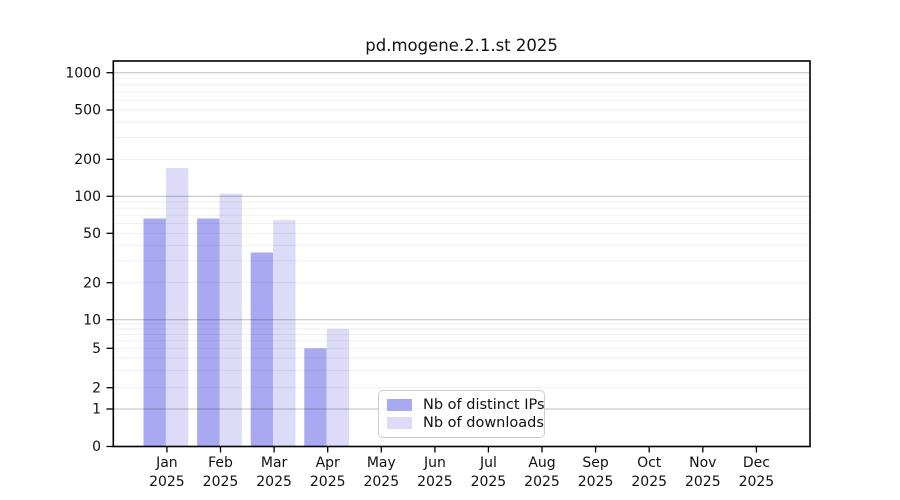 This screenshot has width=900, height=500. I want to click on bar-feb-distinct-ips, so click(208, 332).